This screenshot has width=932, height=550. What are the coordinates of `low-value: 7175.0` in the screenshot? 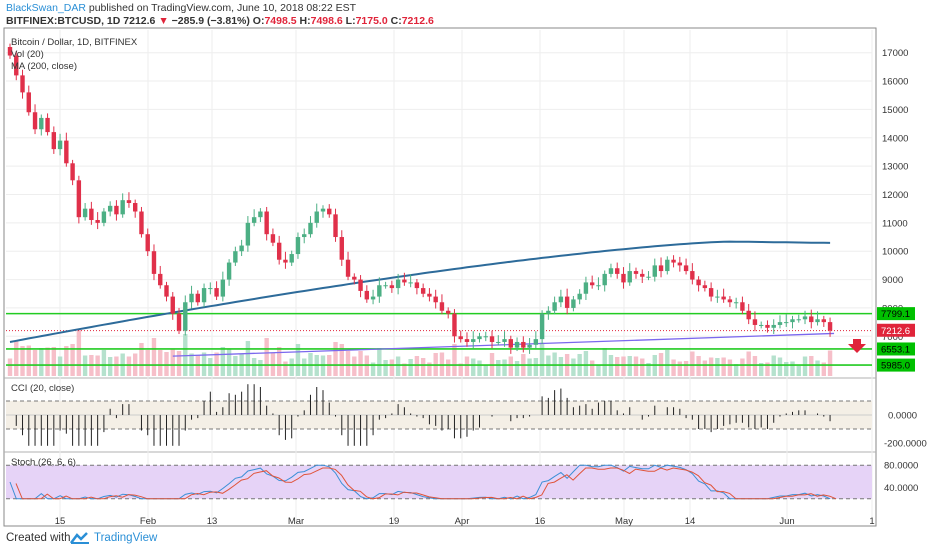 It's located at (371, 21).